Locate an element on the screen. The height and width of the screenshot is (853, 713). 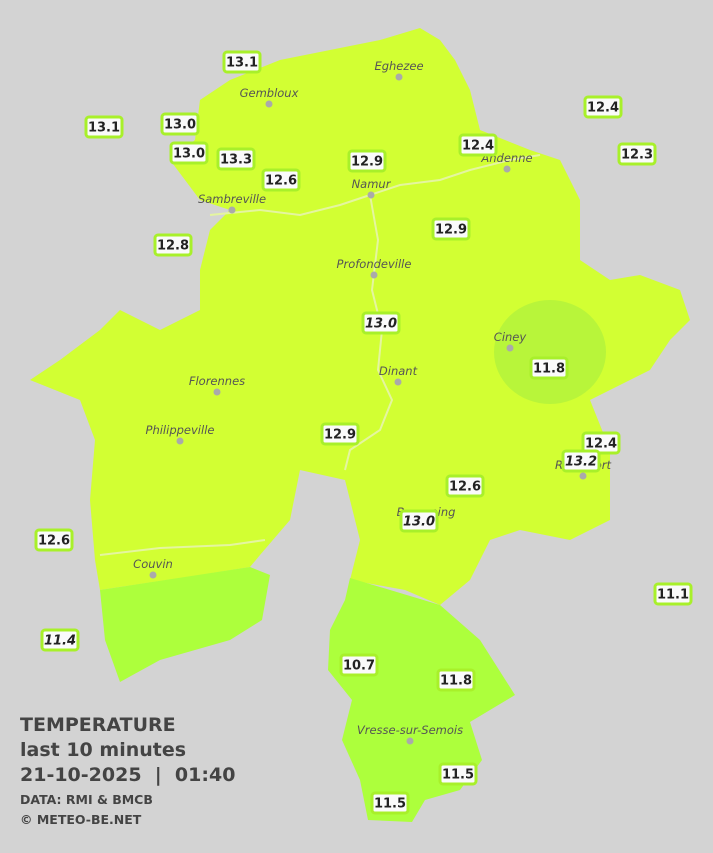
source: DATA: RMI & BMCB is located at coordinates (86, 799).